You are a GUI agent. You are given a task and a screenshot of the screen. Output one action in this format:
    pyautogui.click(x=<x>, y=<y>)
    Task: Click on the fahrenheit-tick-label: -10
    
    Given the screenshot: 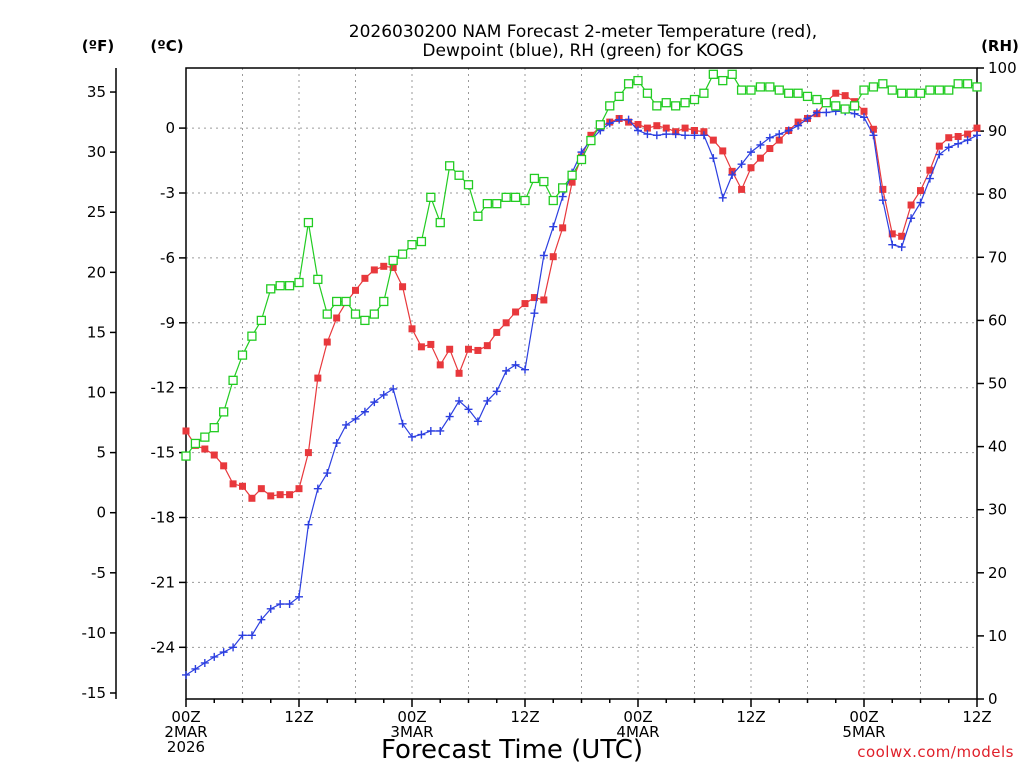 What is the action you would take?
    pyautogui.click(x=94, y=633)
    